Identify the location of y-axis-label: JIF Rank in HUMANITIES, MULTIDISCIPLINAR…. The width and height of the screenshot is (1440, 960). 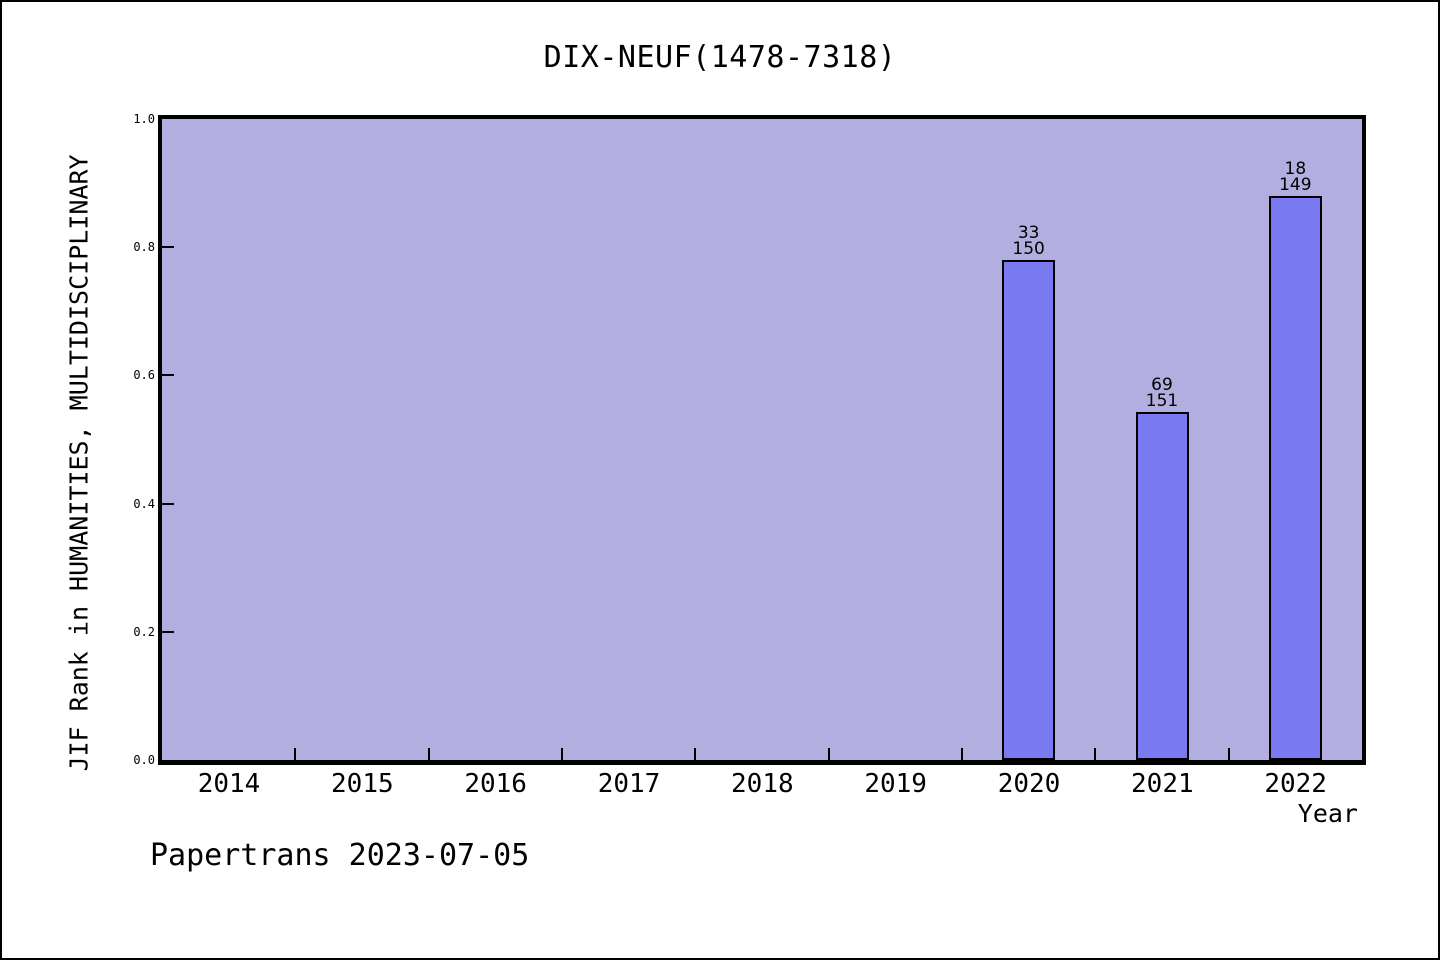
(79, 463).